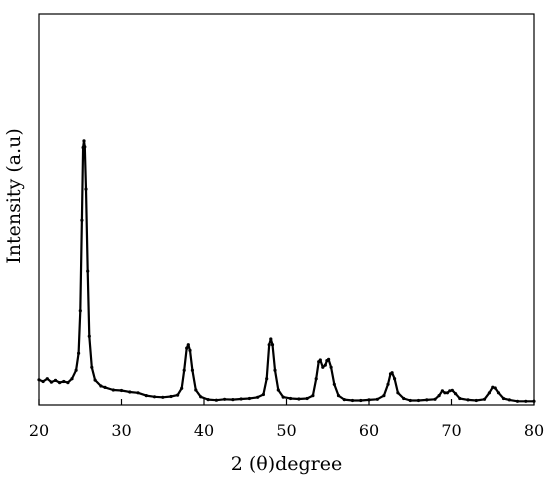 Image resolution: width=550 pixels, height=481 pixels. Describe the element at coordinates (369, 430) in the screenshot. I see `x-tick-label-60: 60` at that location.